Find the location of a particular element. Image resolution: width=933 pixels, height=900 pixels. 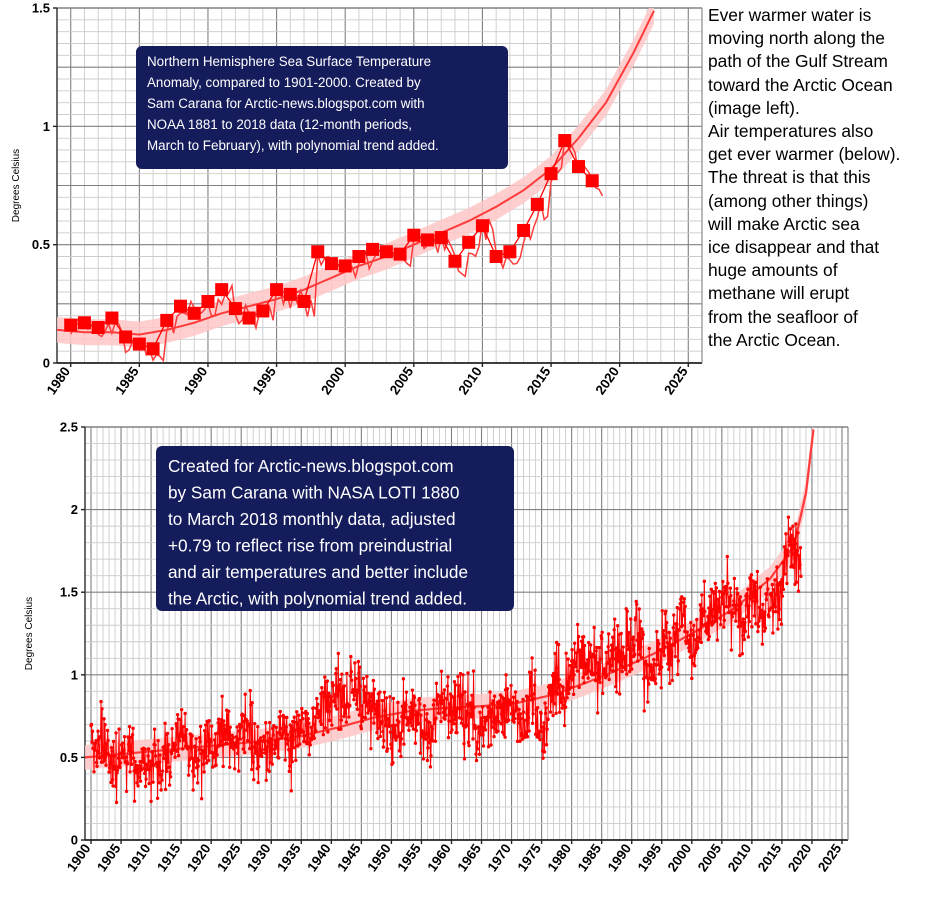

x-tick-label: 2020 is located at coordinates (800, 857).